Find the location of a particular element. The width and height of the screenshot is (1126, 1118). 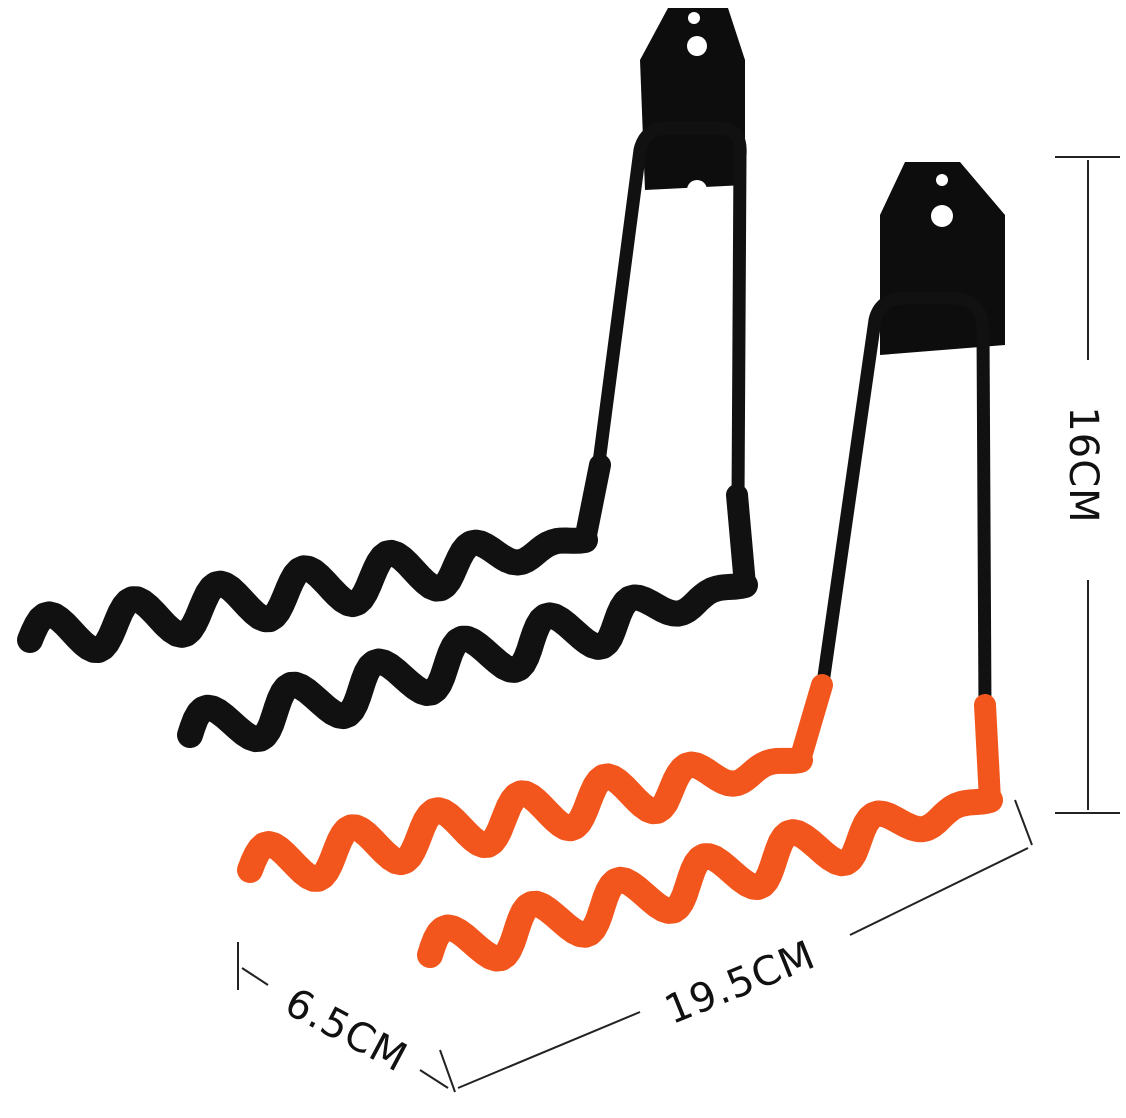

width-label: 6.5CM is located at coordinates (345, 1030).